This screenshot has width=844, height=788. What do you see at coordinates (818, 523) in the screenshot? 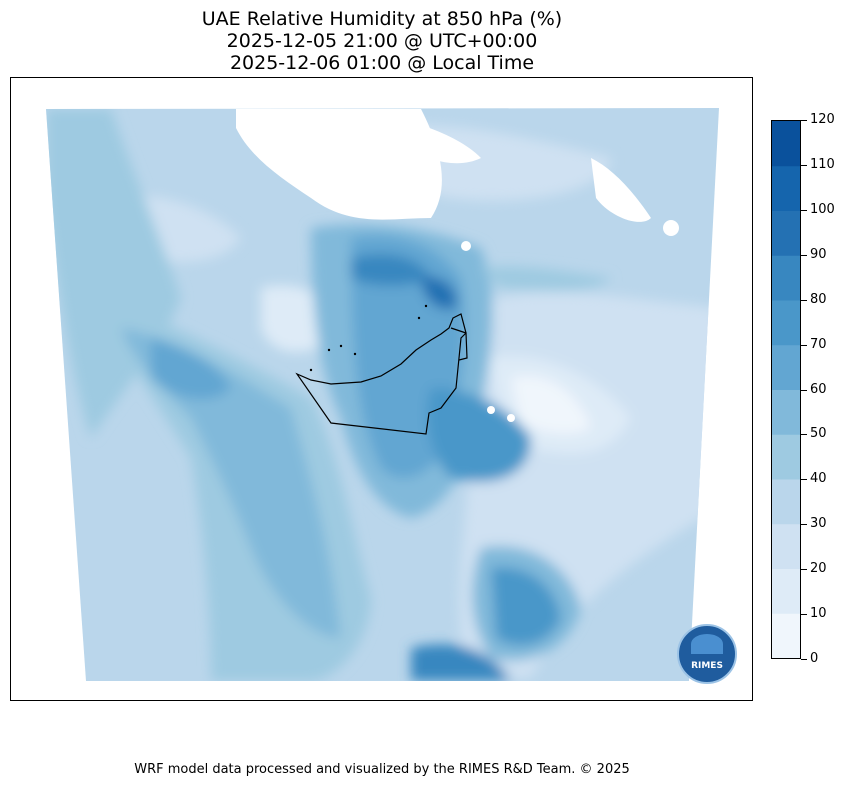
I see `colorbar-tick-label: 30` at bounding box center [818, 523].